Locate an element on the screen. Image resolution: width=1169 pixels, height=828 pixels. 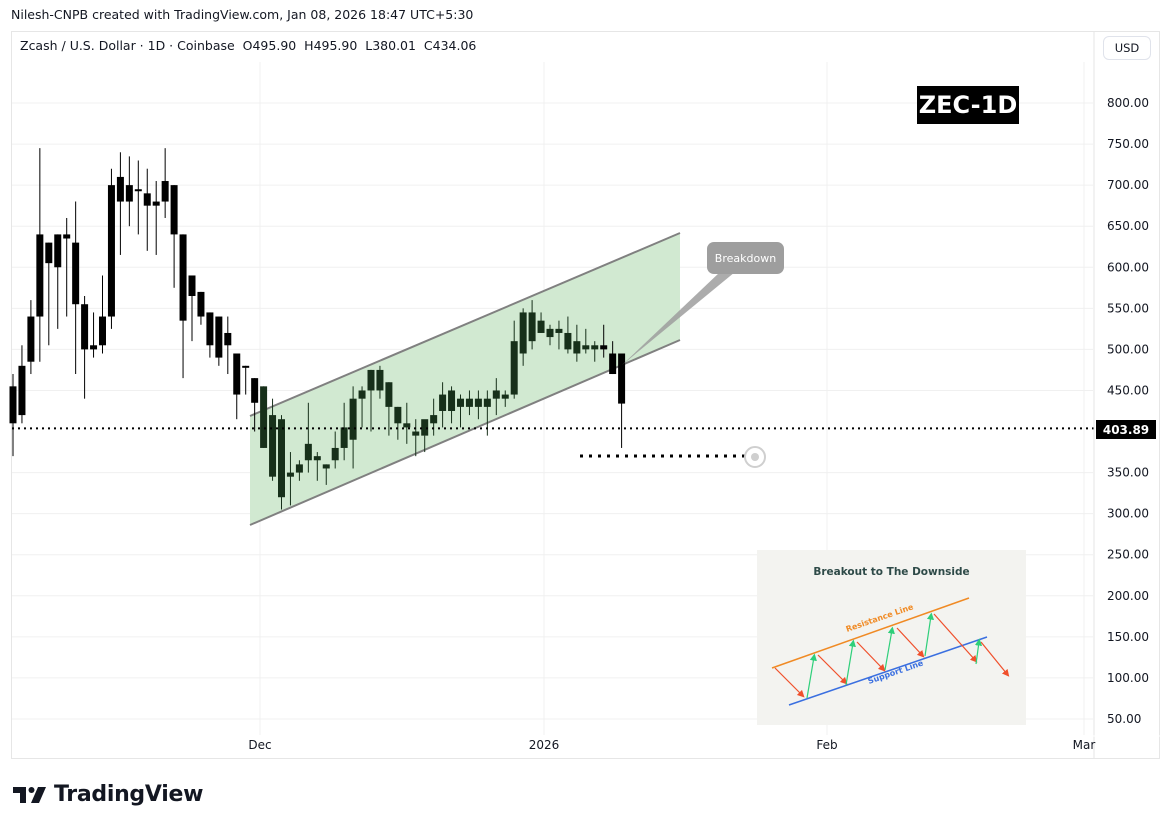
price-tick: 450.00 is located at coordinates (1128, 390).